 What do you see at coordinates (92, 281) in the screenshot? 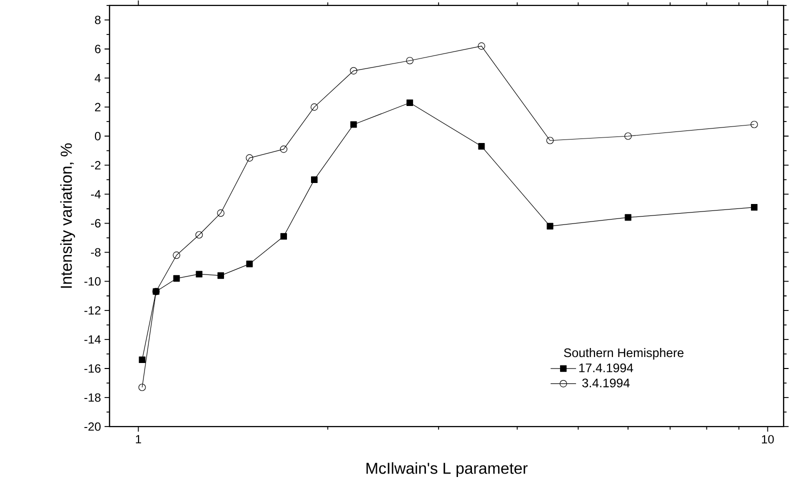
I see `y-tick-label: -10` at bounding box center [92, 281].